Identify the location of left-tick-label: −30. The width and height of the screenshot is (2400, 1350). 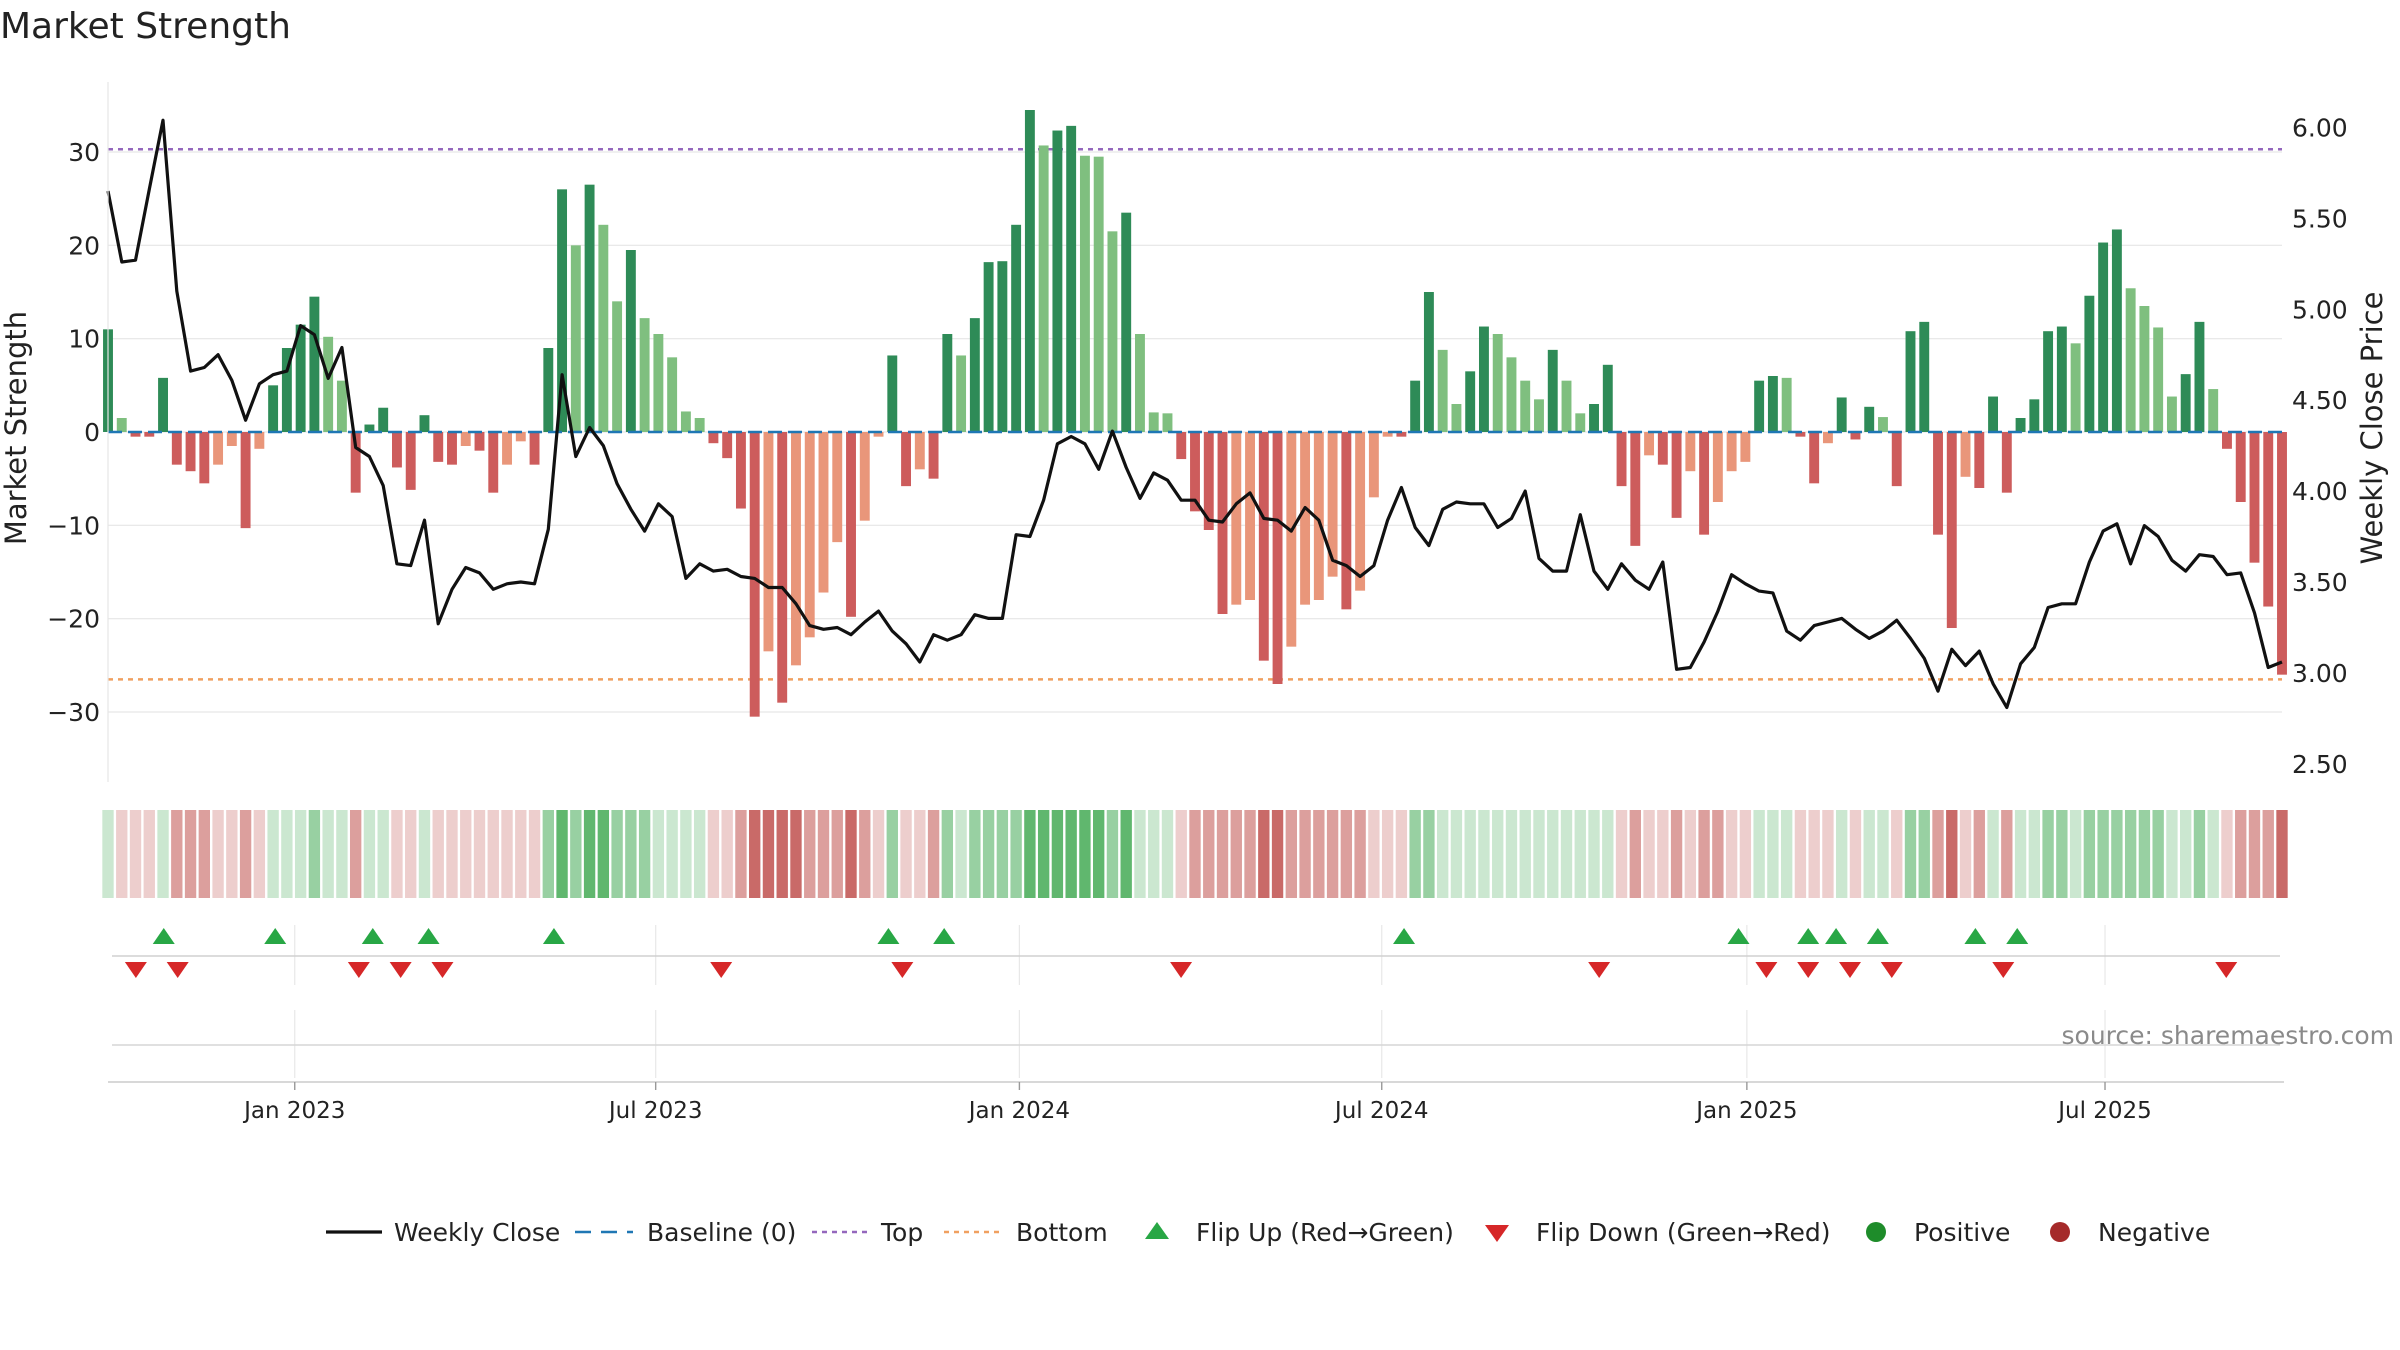
(73, 712).